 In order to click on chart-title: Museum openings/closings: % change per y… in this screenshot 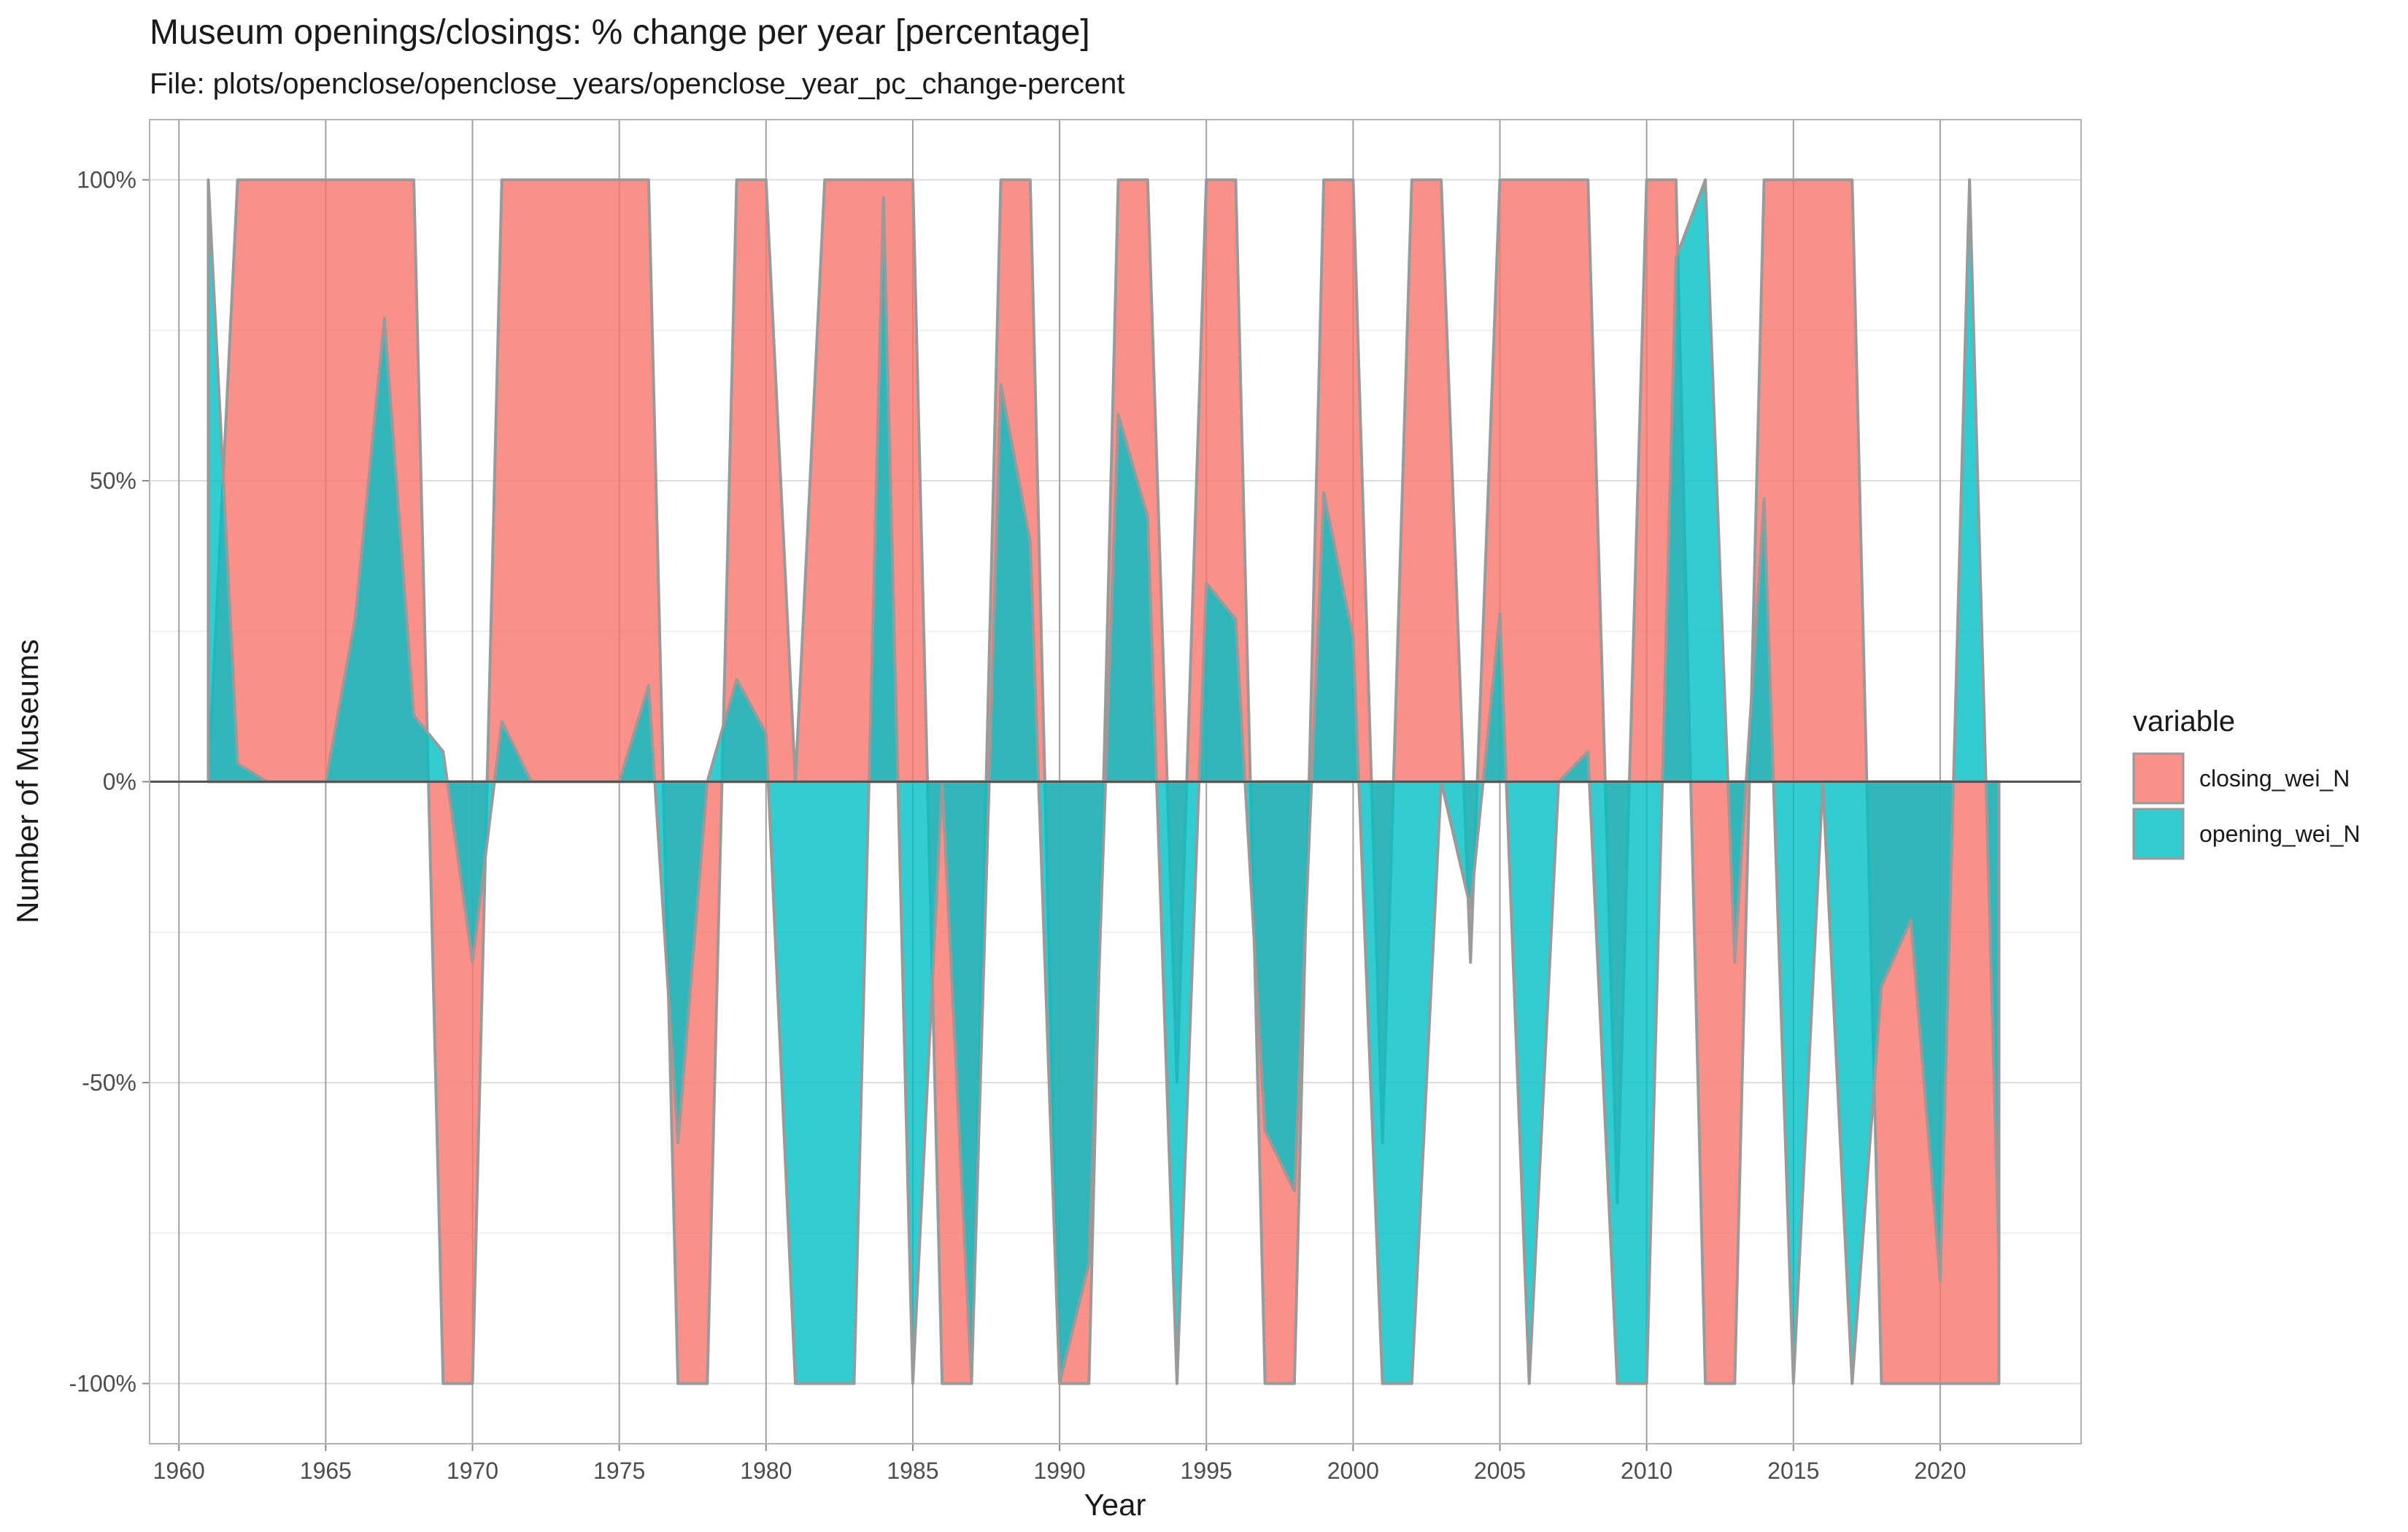, I will do `click(620, 33)`.